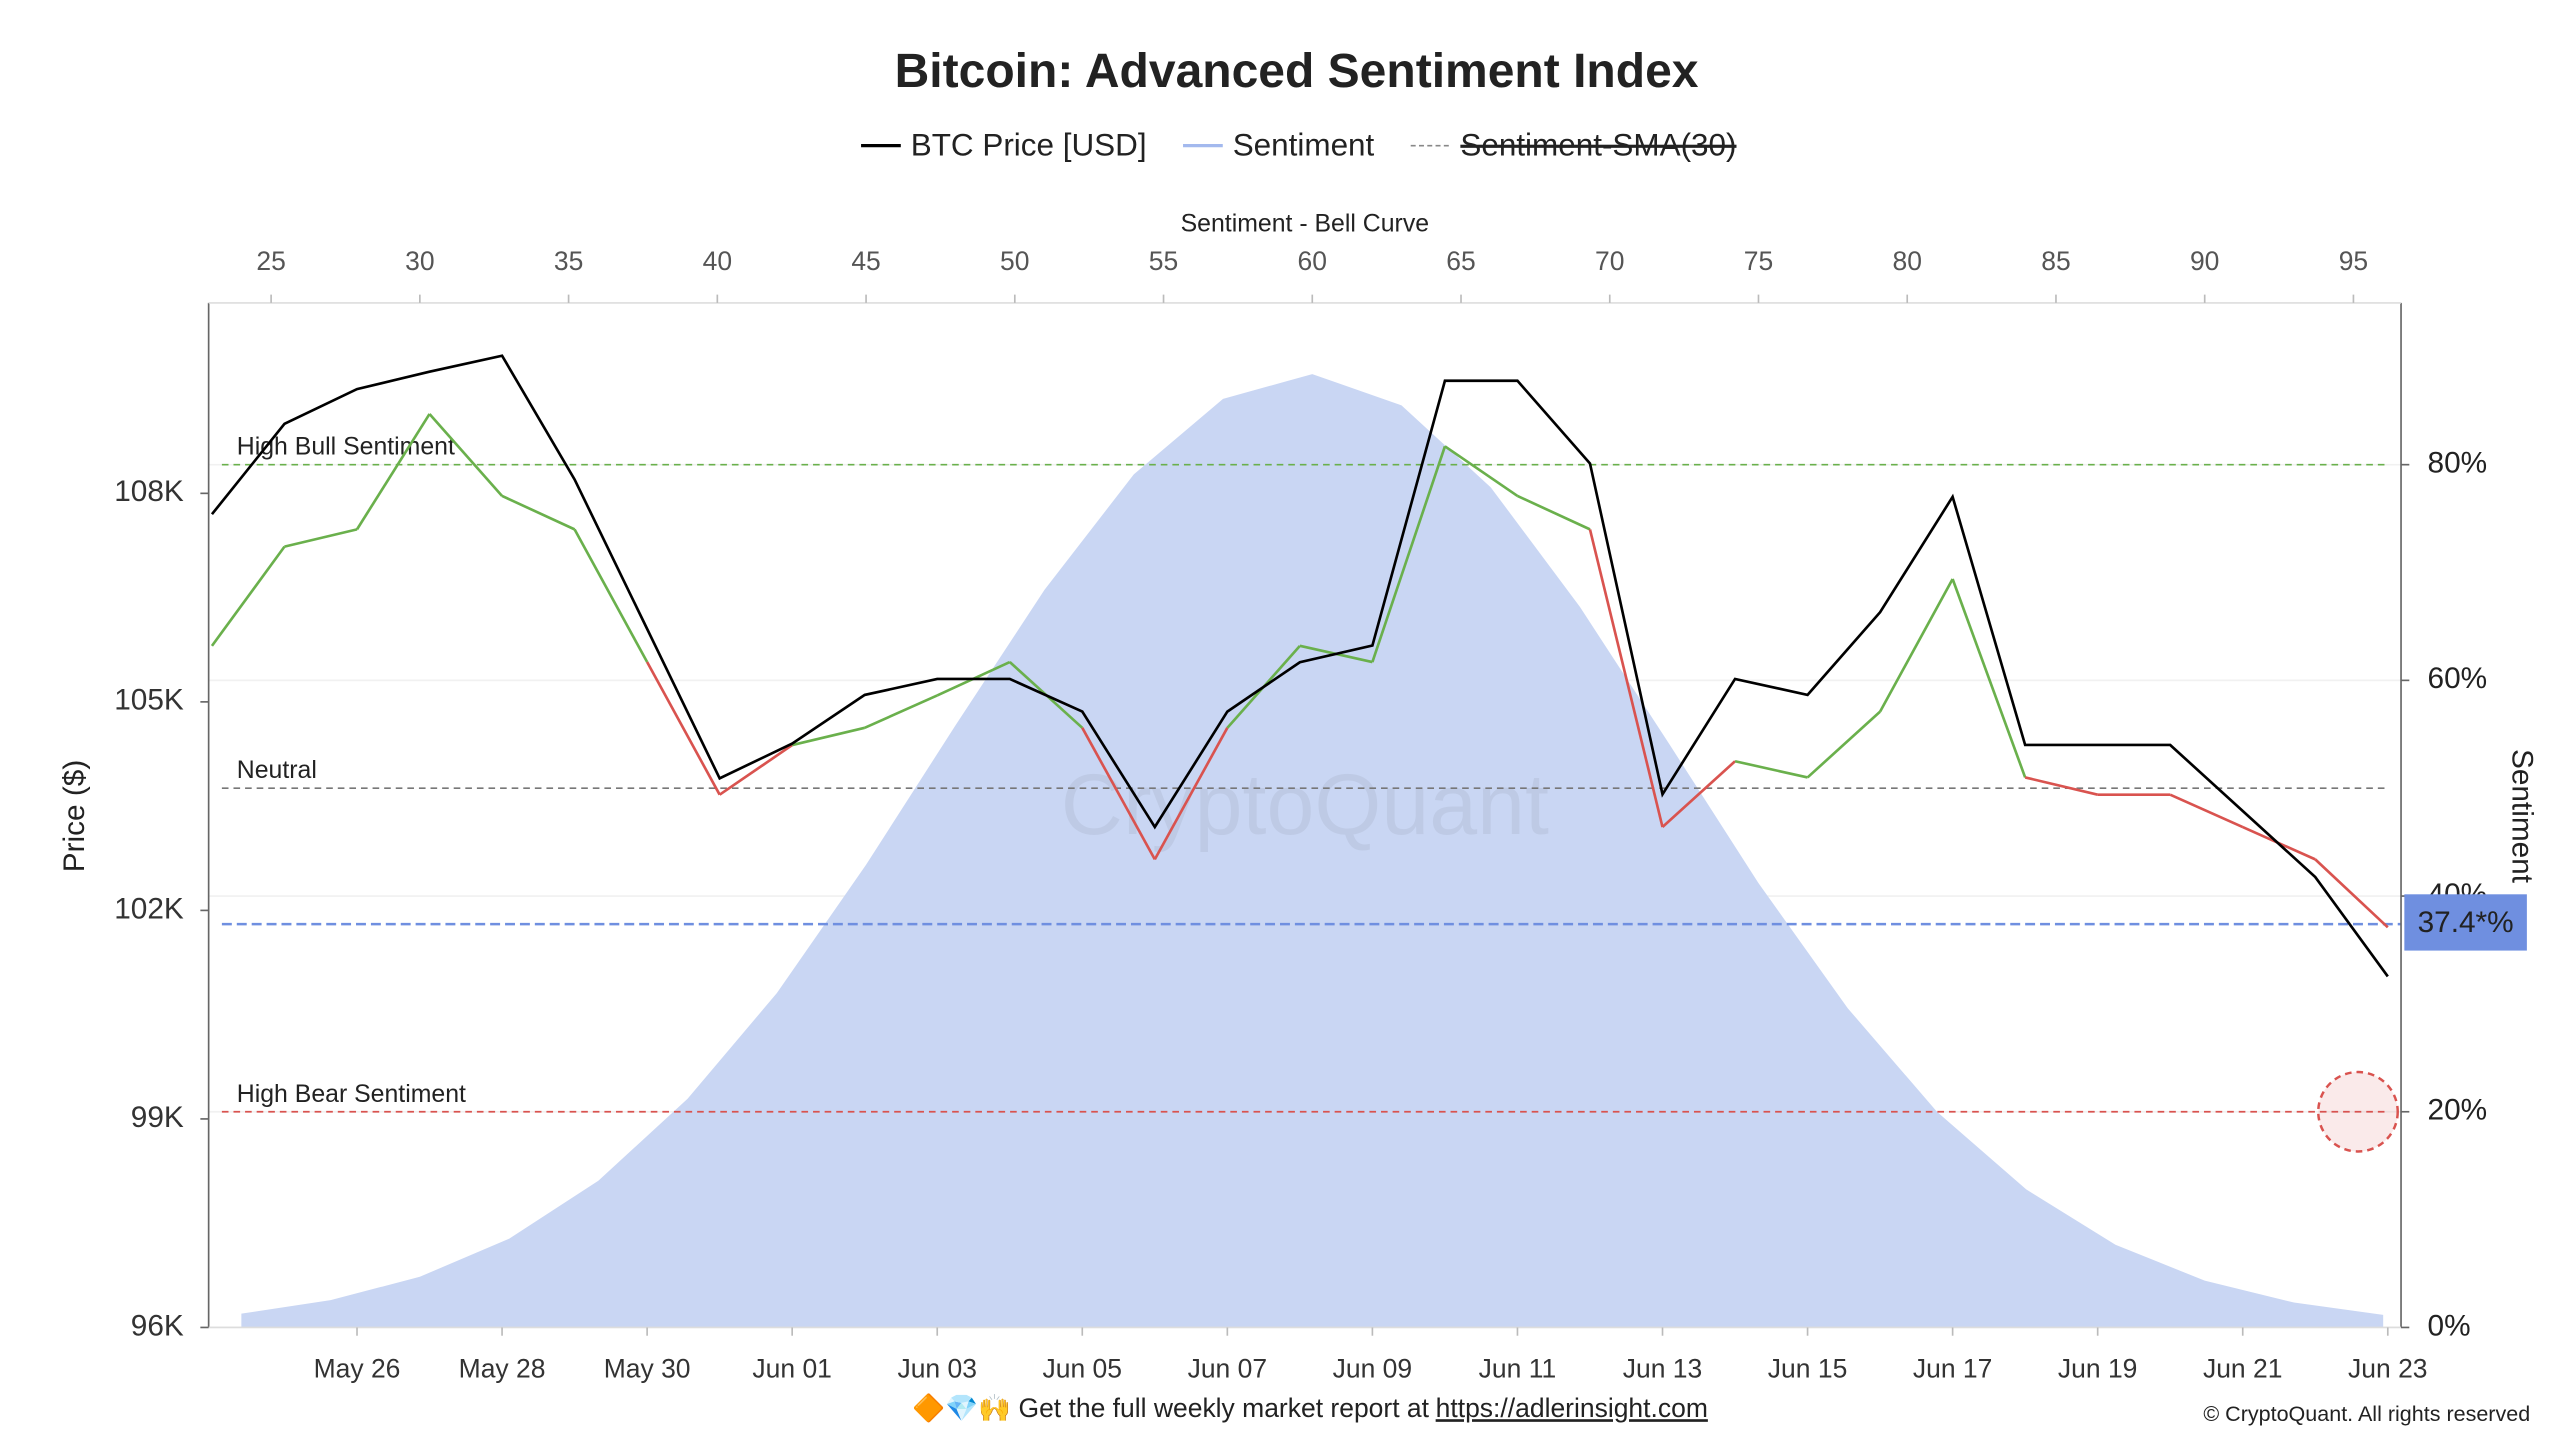  I want to click on legend-label: BTC Price [USD], so click(1029, 145).